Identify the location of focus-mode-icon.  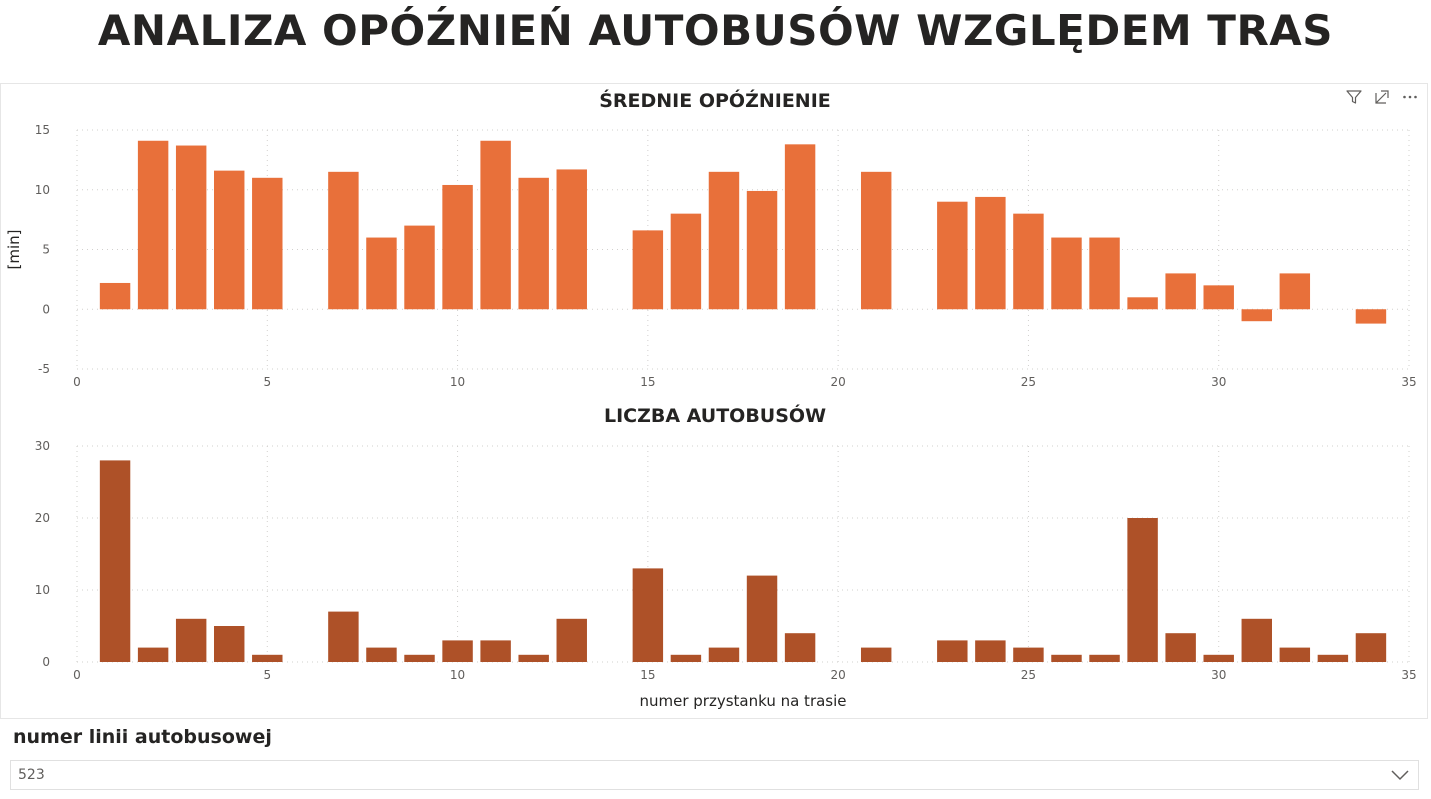
(1382, 97).